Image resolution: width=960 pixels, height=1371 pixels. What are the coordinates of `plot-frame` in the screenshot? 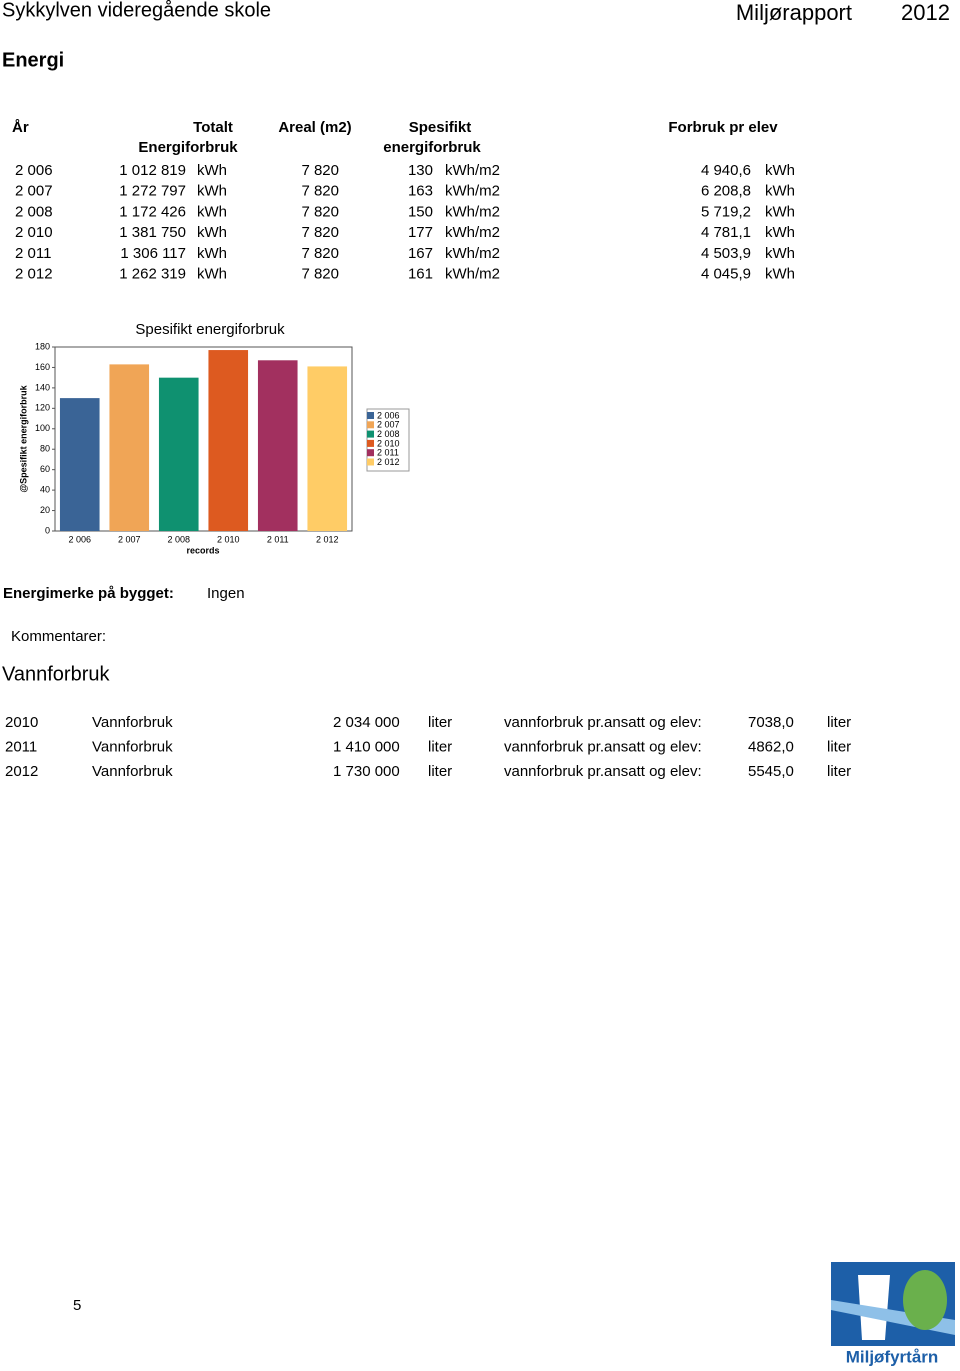 It's located at (203, 439).